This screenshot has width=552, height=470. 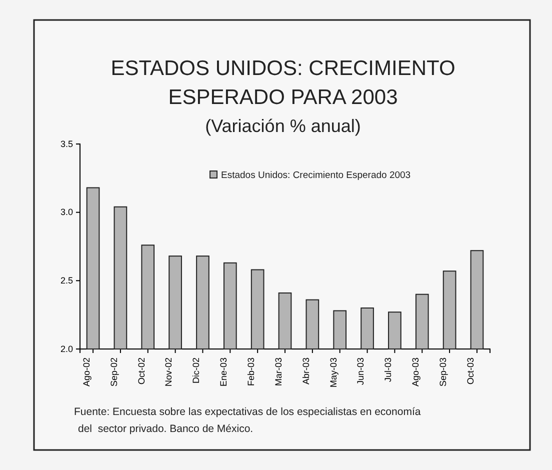 What do you see at coordinates (316, 175) in the screenshot?
I see `legend-label: Estados Unidos: Crecimiento Esperado 2003` at bounding box center [316, 175].